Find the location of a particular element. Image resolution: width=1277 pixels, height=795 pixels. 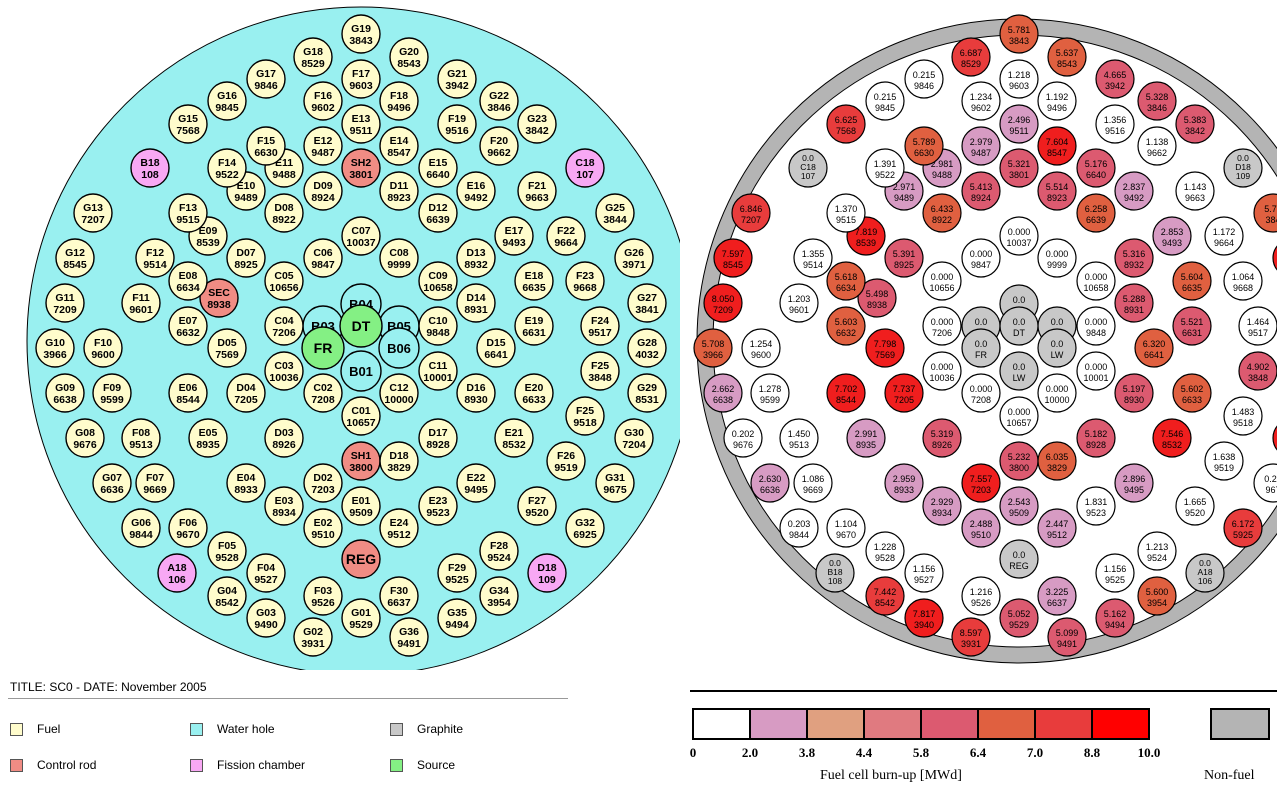

core-cell-number: 9488 is located at coordinates (284, 175).